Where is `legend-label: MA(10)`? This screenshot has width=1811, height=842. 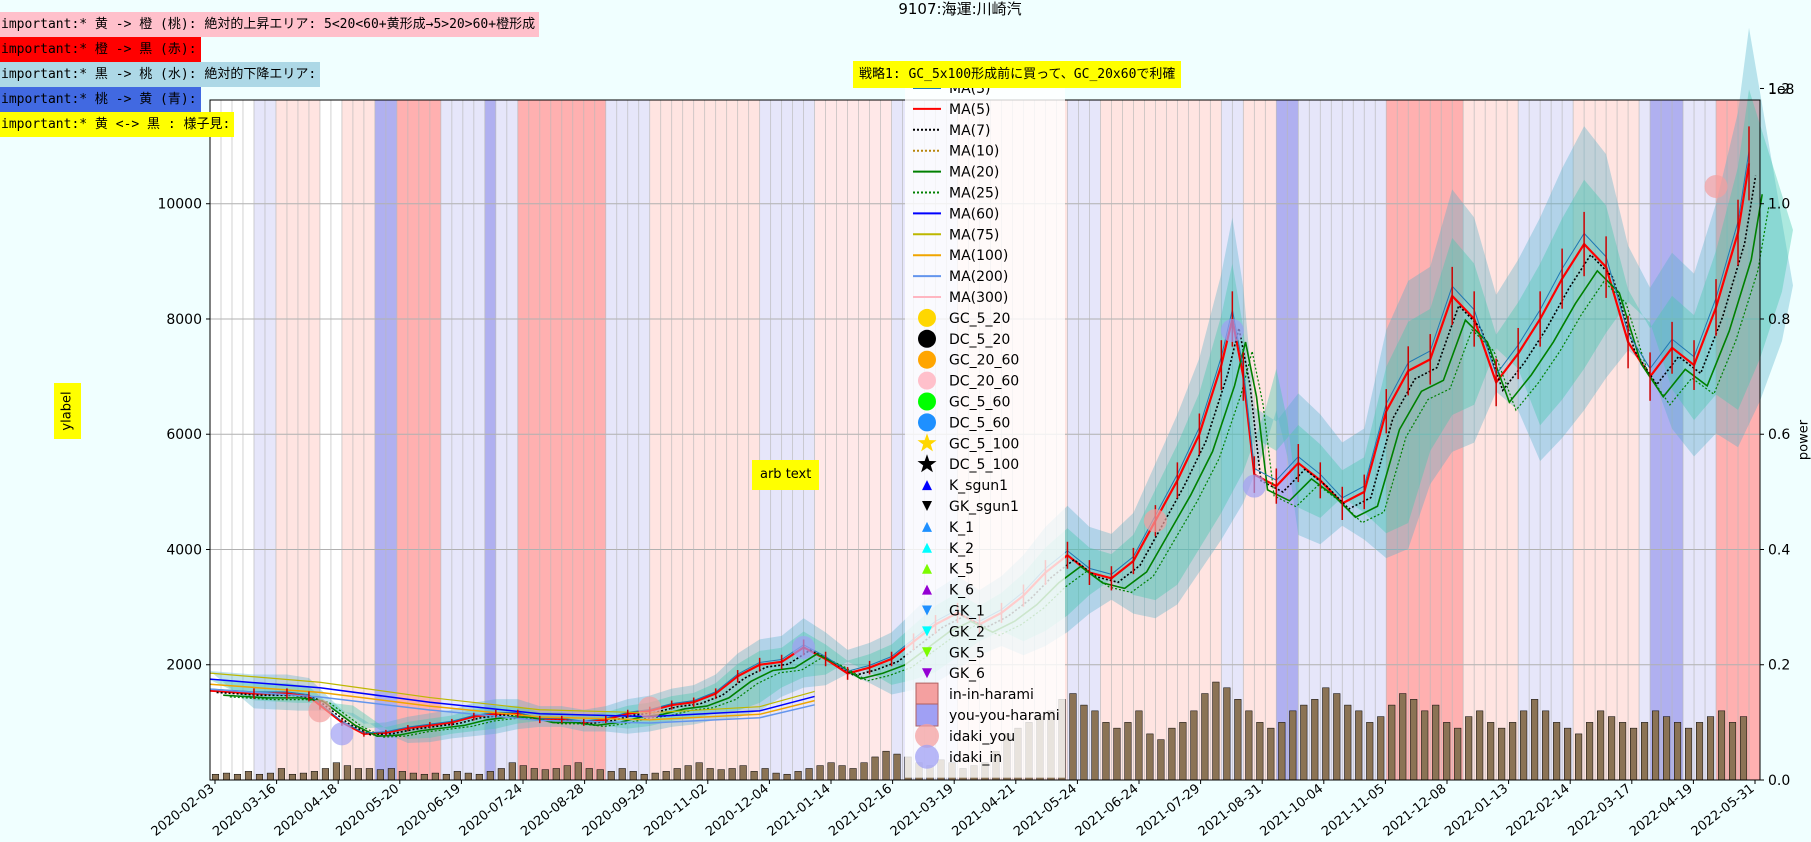
legend-label: MA(10) is located at coordinates (974, 152).